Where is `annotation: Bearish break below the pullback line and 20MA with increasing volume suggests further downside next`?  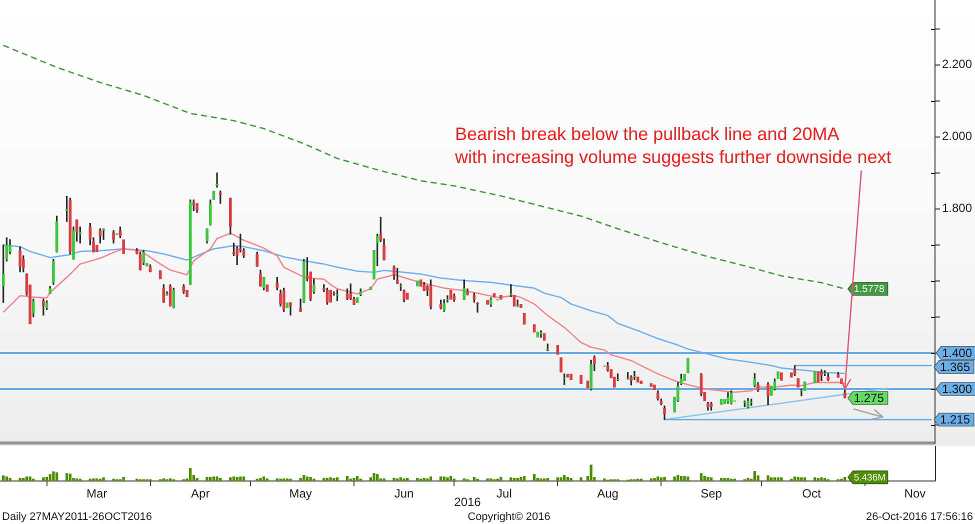 annotation: Bearish break below the pullback line and 20MA with increasing volume suggests further downside next is located at coordinates (673, 145).